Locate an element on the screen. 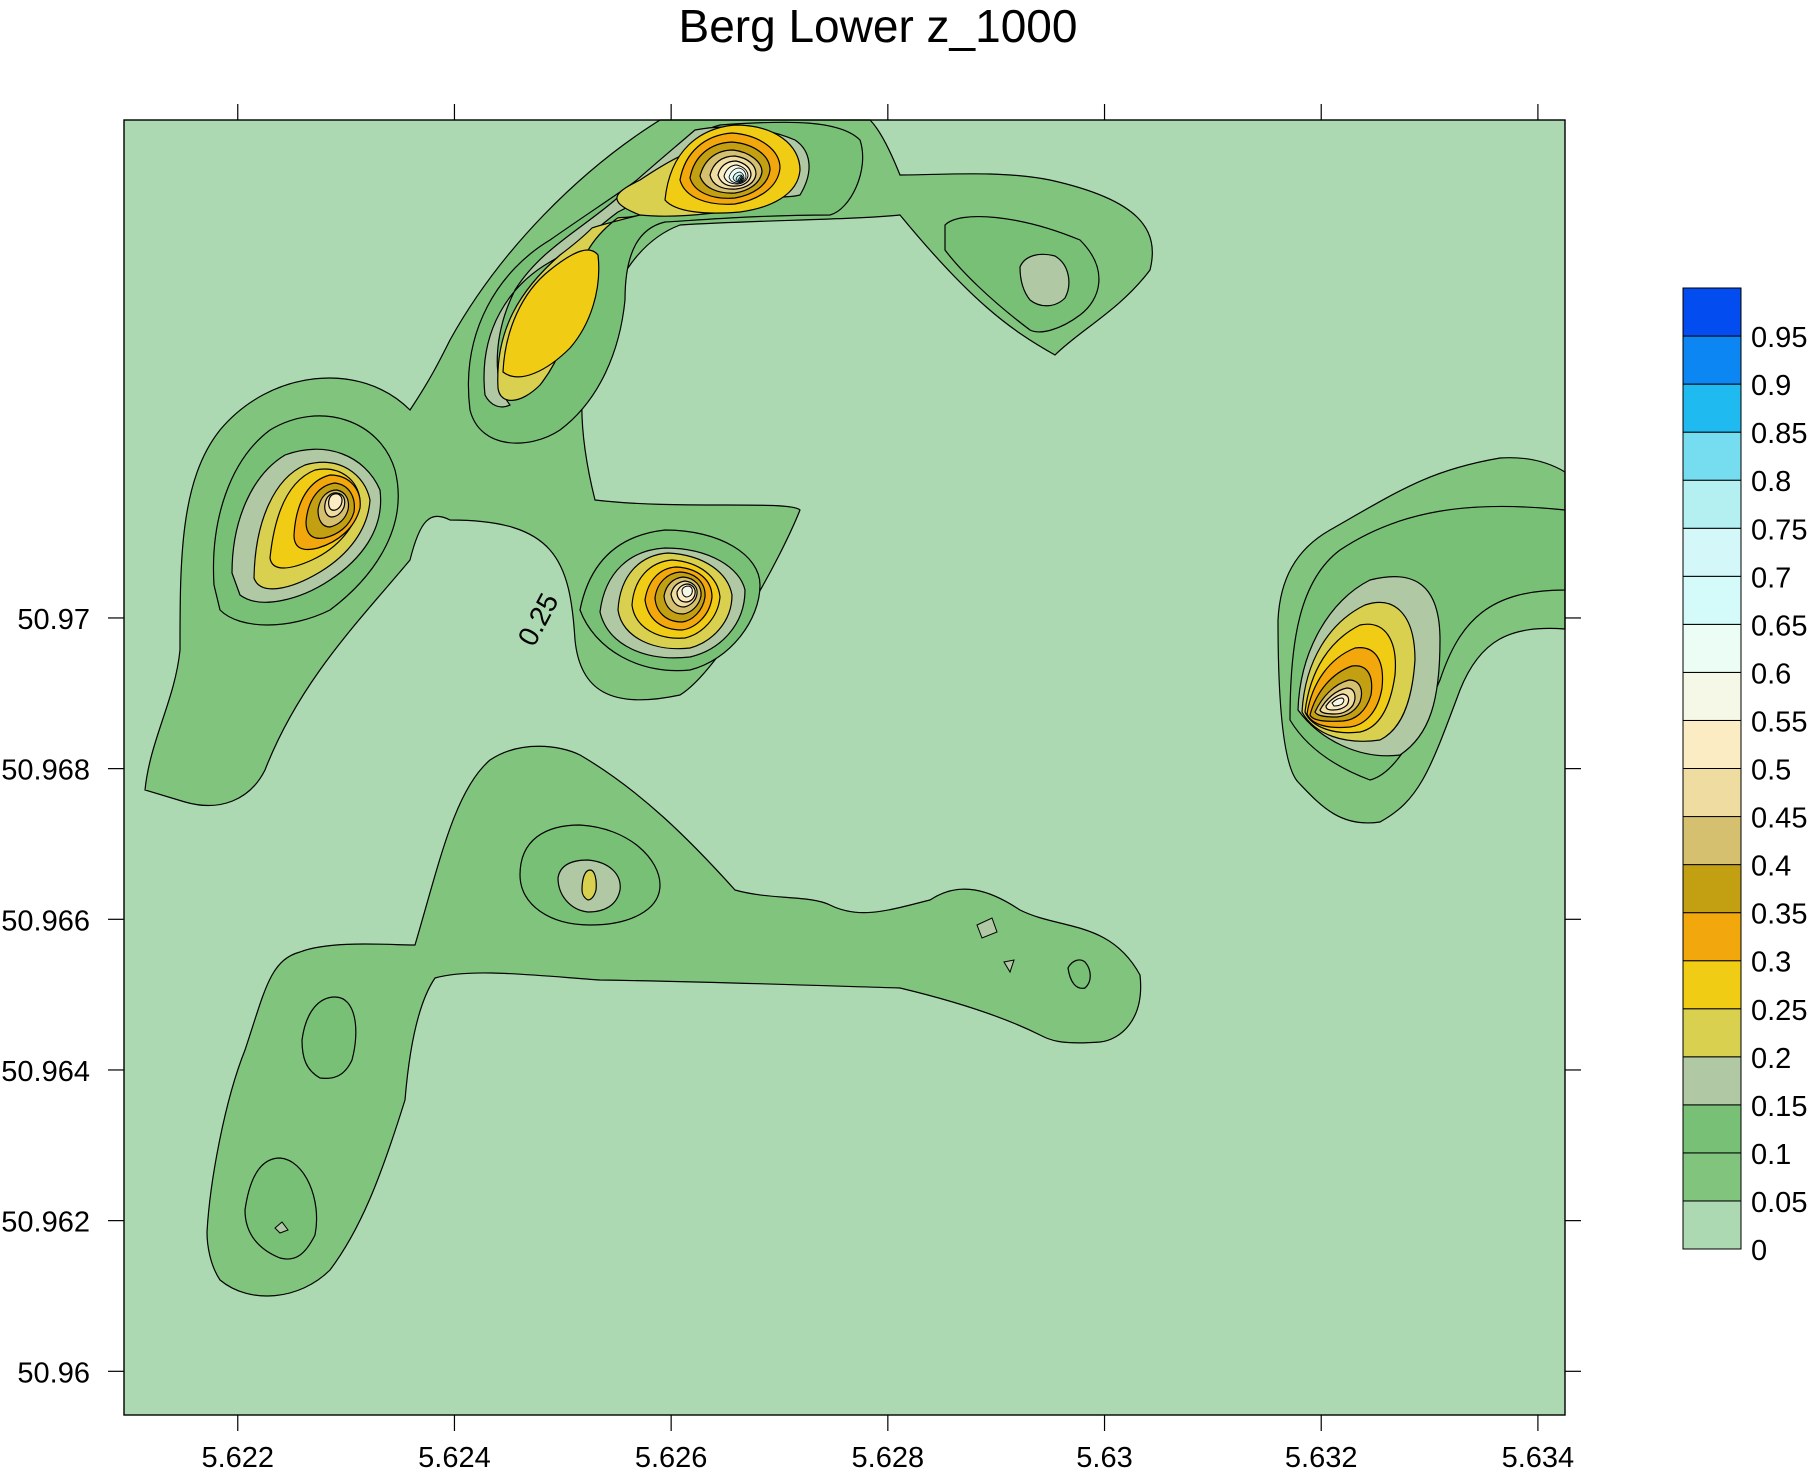  chart-title: Berg Lower z_1000 is located at coordinates (878, 26).